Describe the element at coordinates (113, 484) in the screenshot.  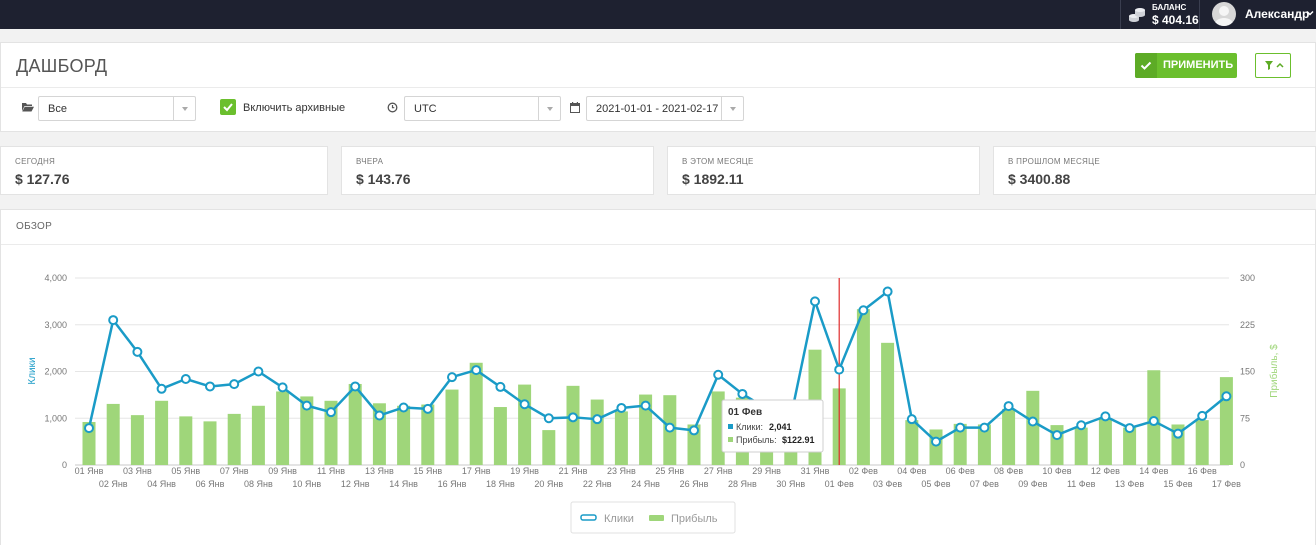
I see `x-tick-label: 02 Янв` at that location.